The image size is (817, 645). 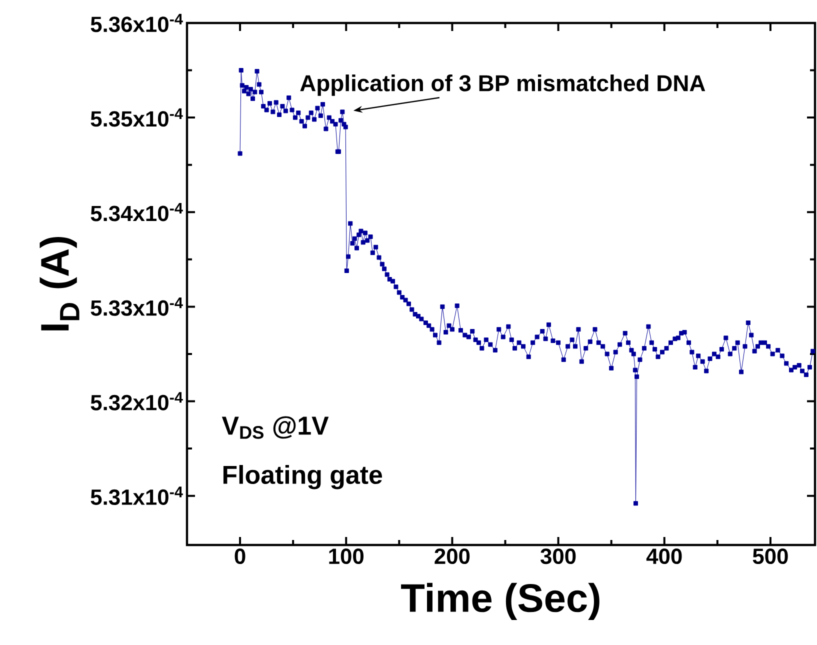 What do you see at coordinates (136, 212) in the screenshot?
I see `y-tick-label: 5.34x10$^{-4}$` at bounding box center [136, 212].